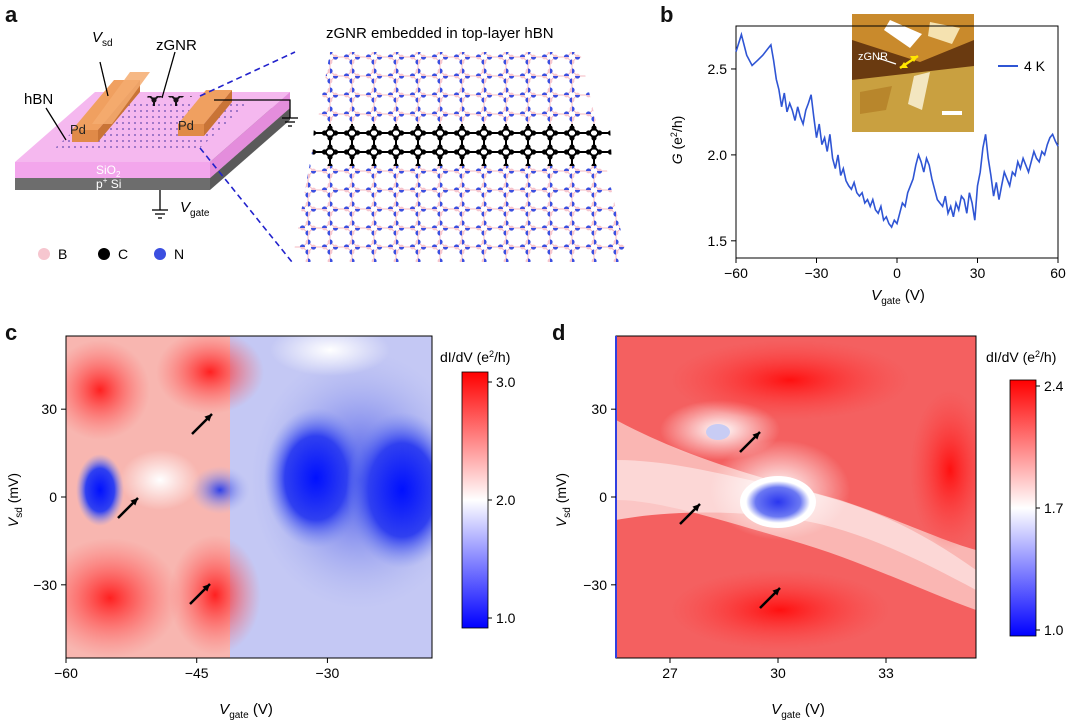  I want to click on device-schematic, so click(156, 157).